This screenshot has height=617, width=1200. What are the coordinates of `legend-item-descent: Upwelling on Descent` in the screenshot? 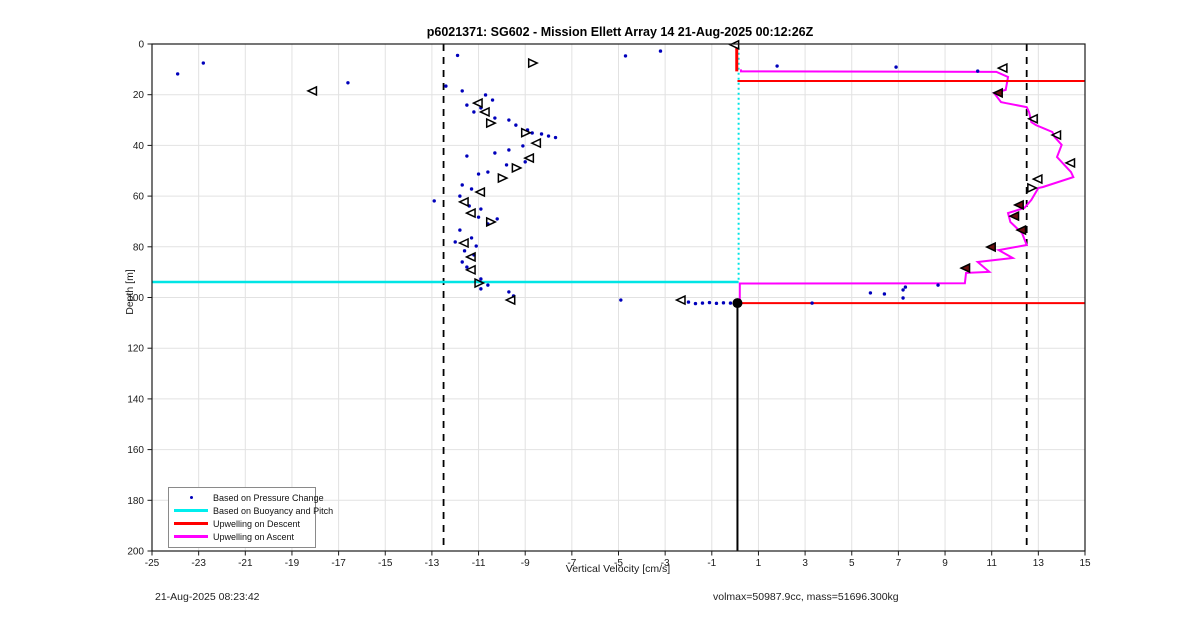 It's located at (242, 523).